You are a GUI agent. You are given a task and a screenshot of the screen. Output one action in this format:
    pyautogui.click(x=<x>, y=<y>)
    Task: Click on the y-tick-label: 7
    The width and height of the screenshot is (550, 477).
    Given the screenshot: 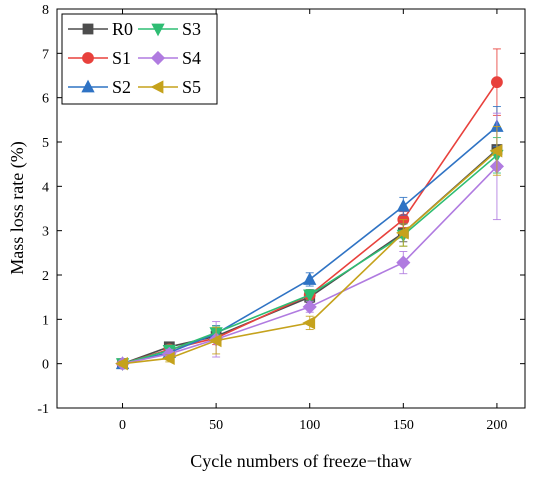 What is the action you would take?
    pyautogui.click(x=45, y=54)
    